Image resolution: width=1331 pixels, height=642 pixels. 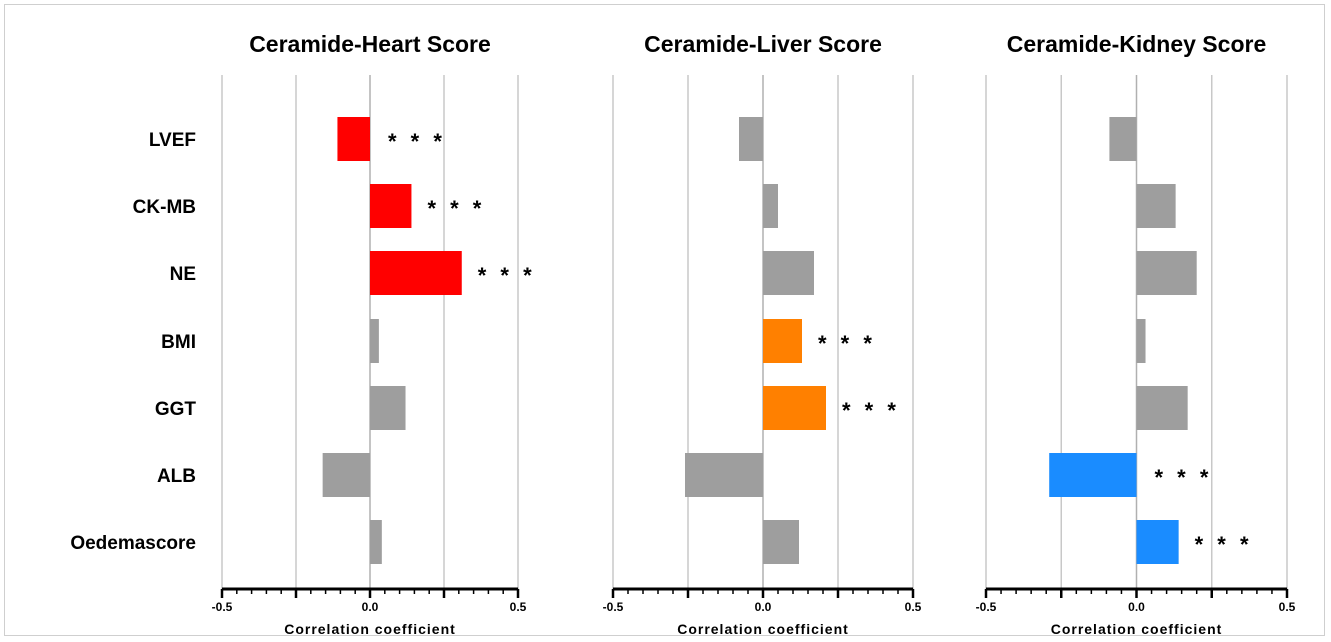 I want to click on category-label: CK-MB, so click(x=164, y=207).